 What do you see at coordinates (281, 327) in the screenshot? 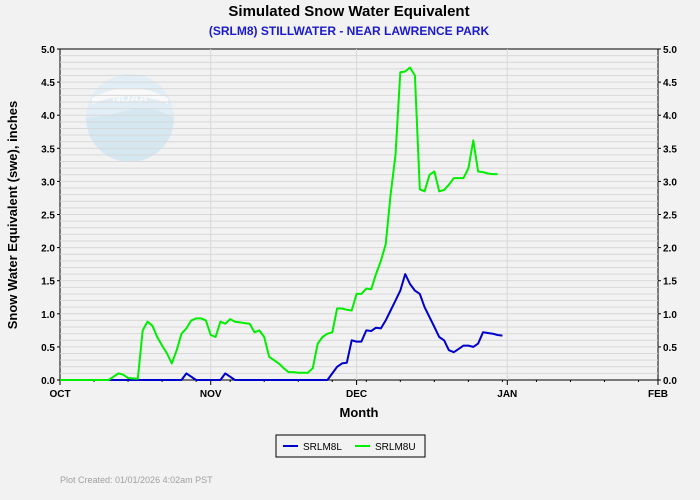
I see `series-line-srlm8l` at bounding box center [281, 327].